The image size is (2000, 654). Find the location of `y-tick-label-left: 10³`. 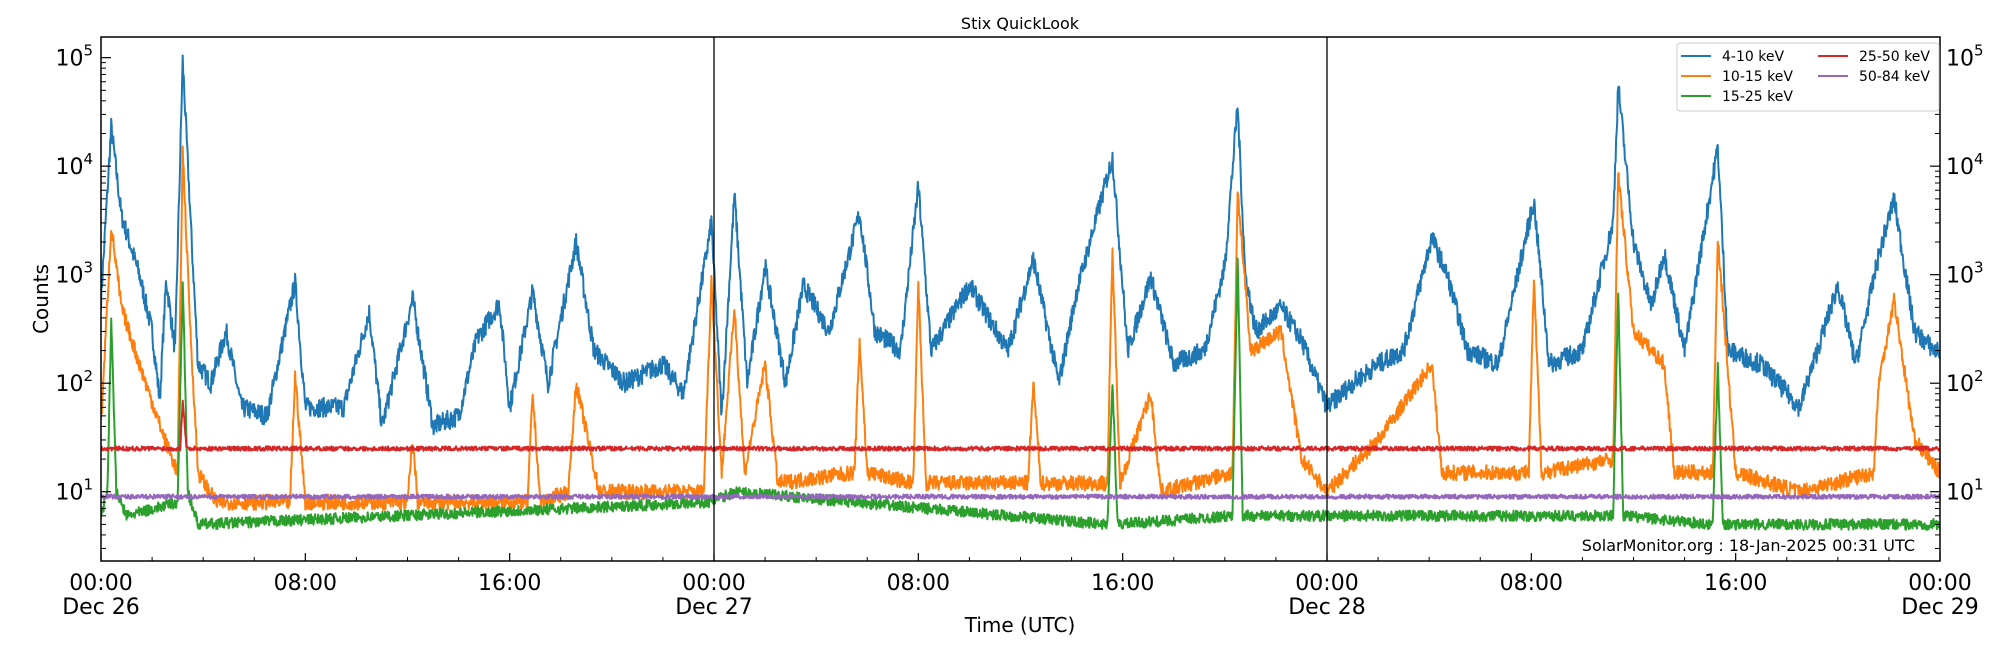

y-tick-label-left: 10³ is located at coordinates (74, 274).